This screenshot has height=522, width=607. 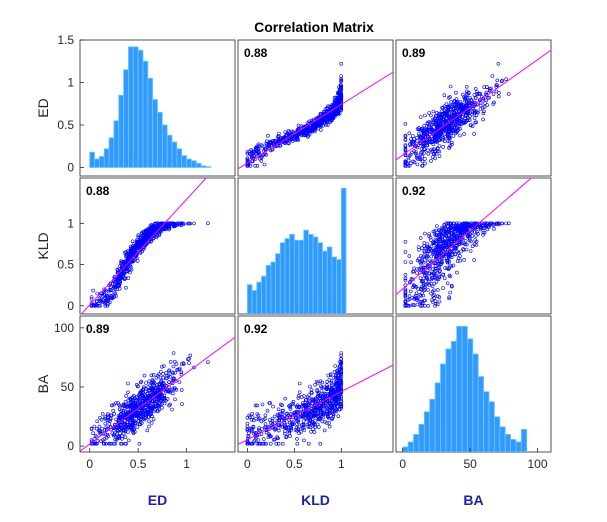 What do you see at coordinates (70, 168) in the screenshot?
I see `y-tick-label: 0` at bounding box center [70, 168].